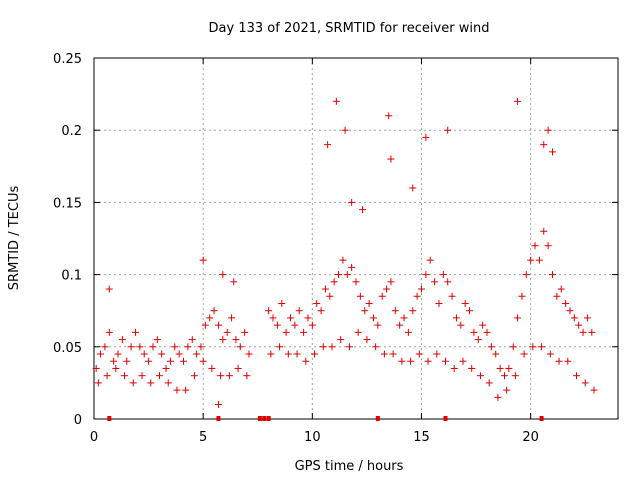 This screenshot has height=480, width=640. Describe the element at coordinates (71, 276) in the screenshot. I see `y-tick-label: 0.1` at that location.